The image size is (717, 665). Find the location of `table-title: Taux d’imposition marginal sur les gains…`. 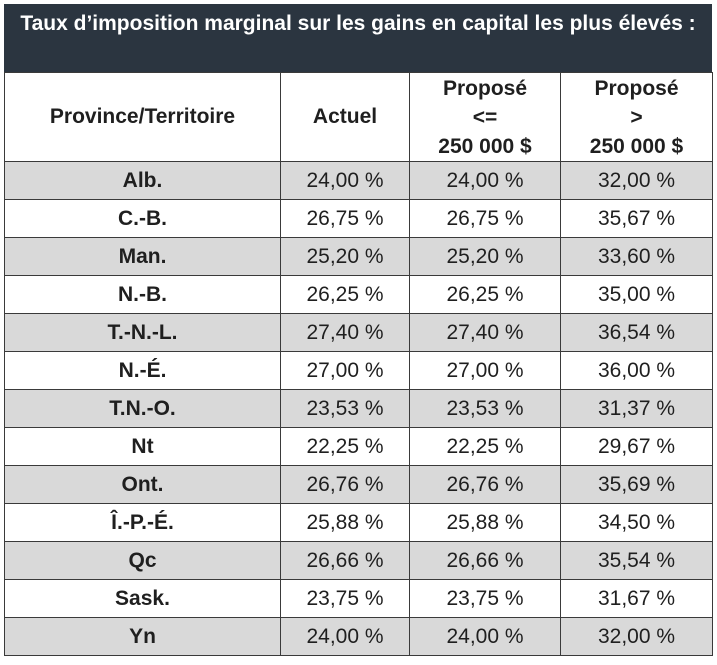

table-title: Taux d’imposition marginal sur les gains… is located at coordinates (358, 38).